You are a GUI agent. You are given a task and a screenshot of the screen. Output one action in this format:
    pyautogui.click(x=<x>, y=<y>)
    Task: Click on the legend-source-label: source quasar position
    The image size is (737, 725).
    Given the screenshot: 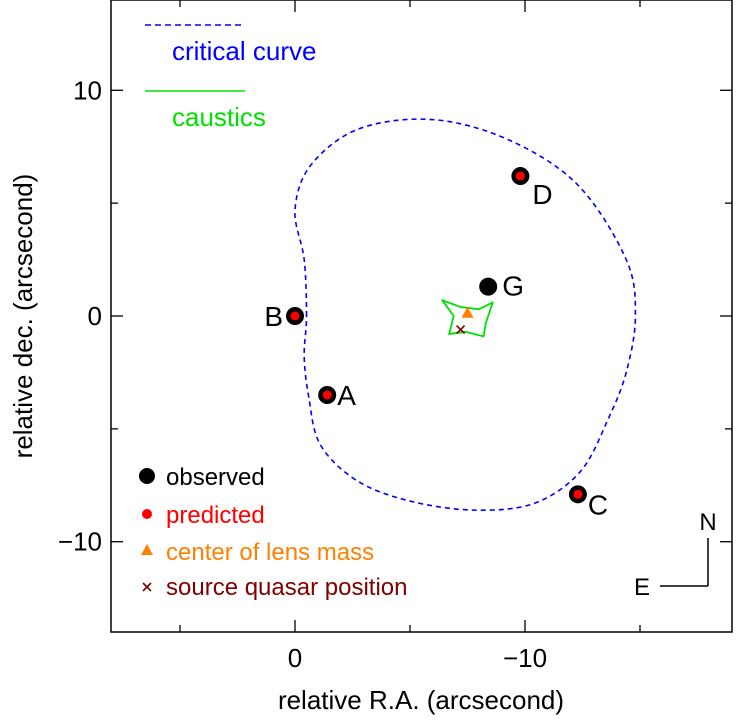 What is the action you would take?
    pyautogui.click(x=286, y=587)
    